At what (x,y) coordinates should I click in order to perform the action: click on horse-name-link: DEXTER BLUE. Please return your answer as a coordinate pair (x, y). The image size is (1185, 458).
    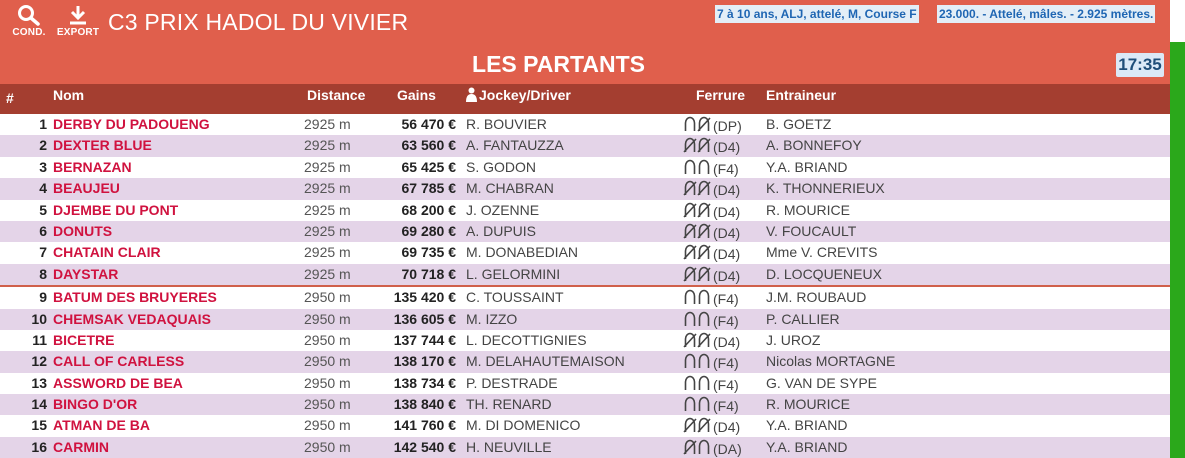
    Looking at the image, I should click on (102, 145).